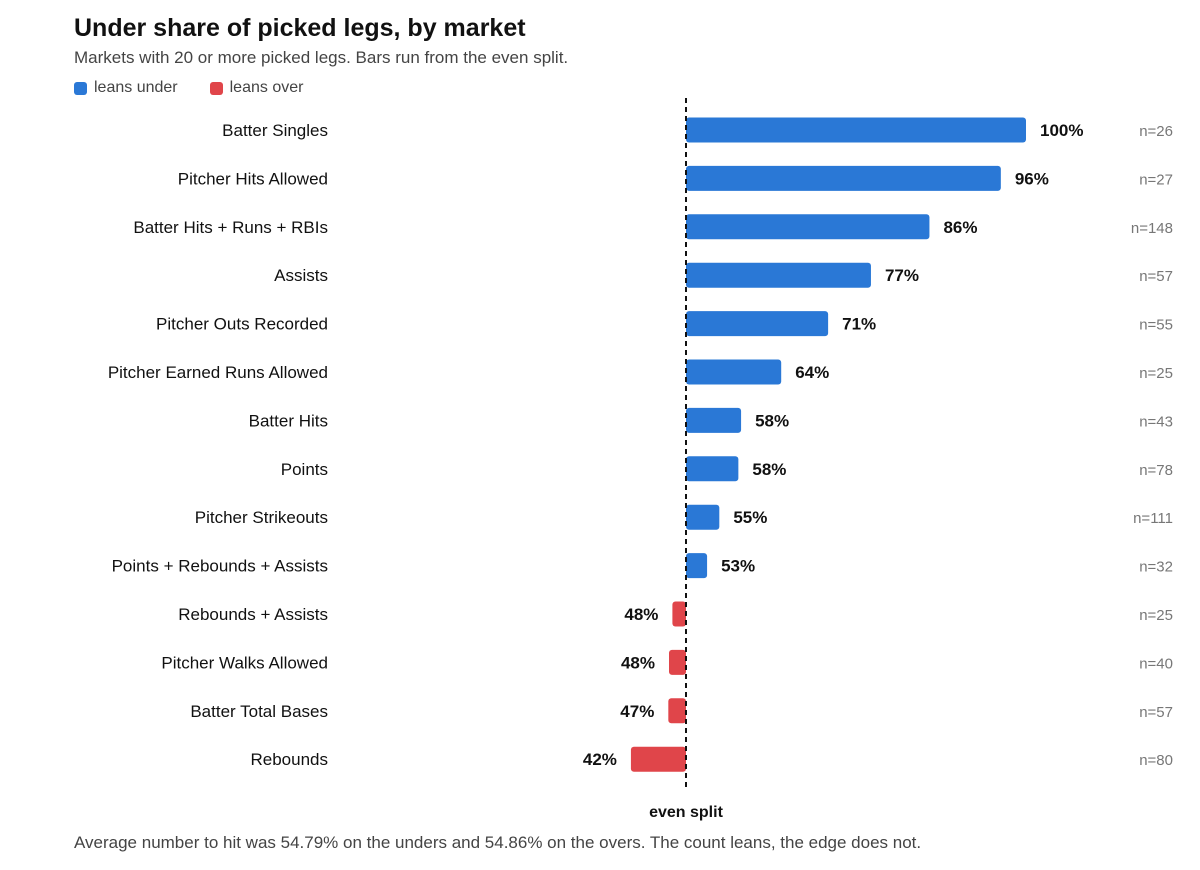 Image resolution: width=1200 pixels, height=870 pixels. I want to click on value-label: 100%, so click(1061, 130).